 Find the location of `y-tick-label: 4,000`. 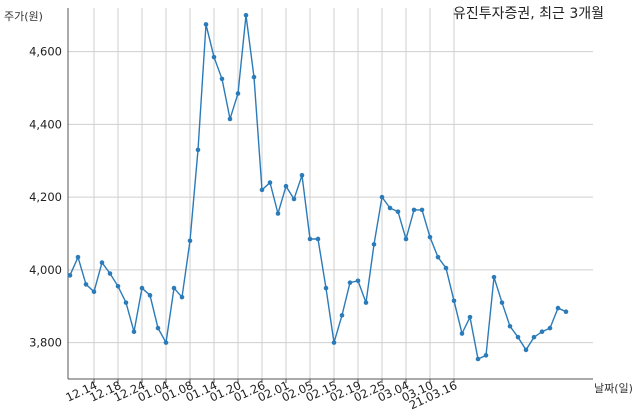

y-tick-label: 4,000 is located at coordinates (45, 270).